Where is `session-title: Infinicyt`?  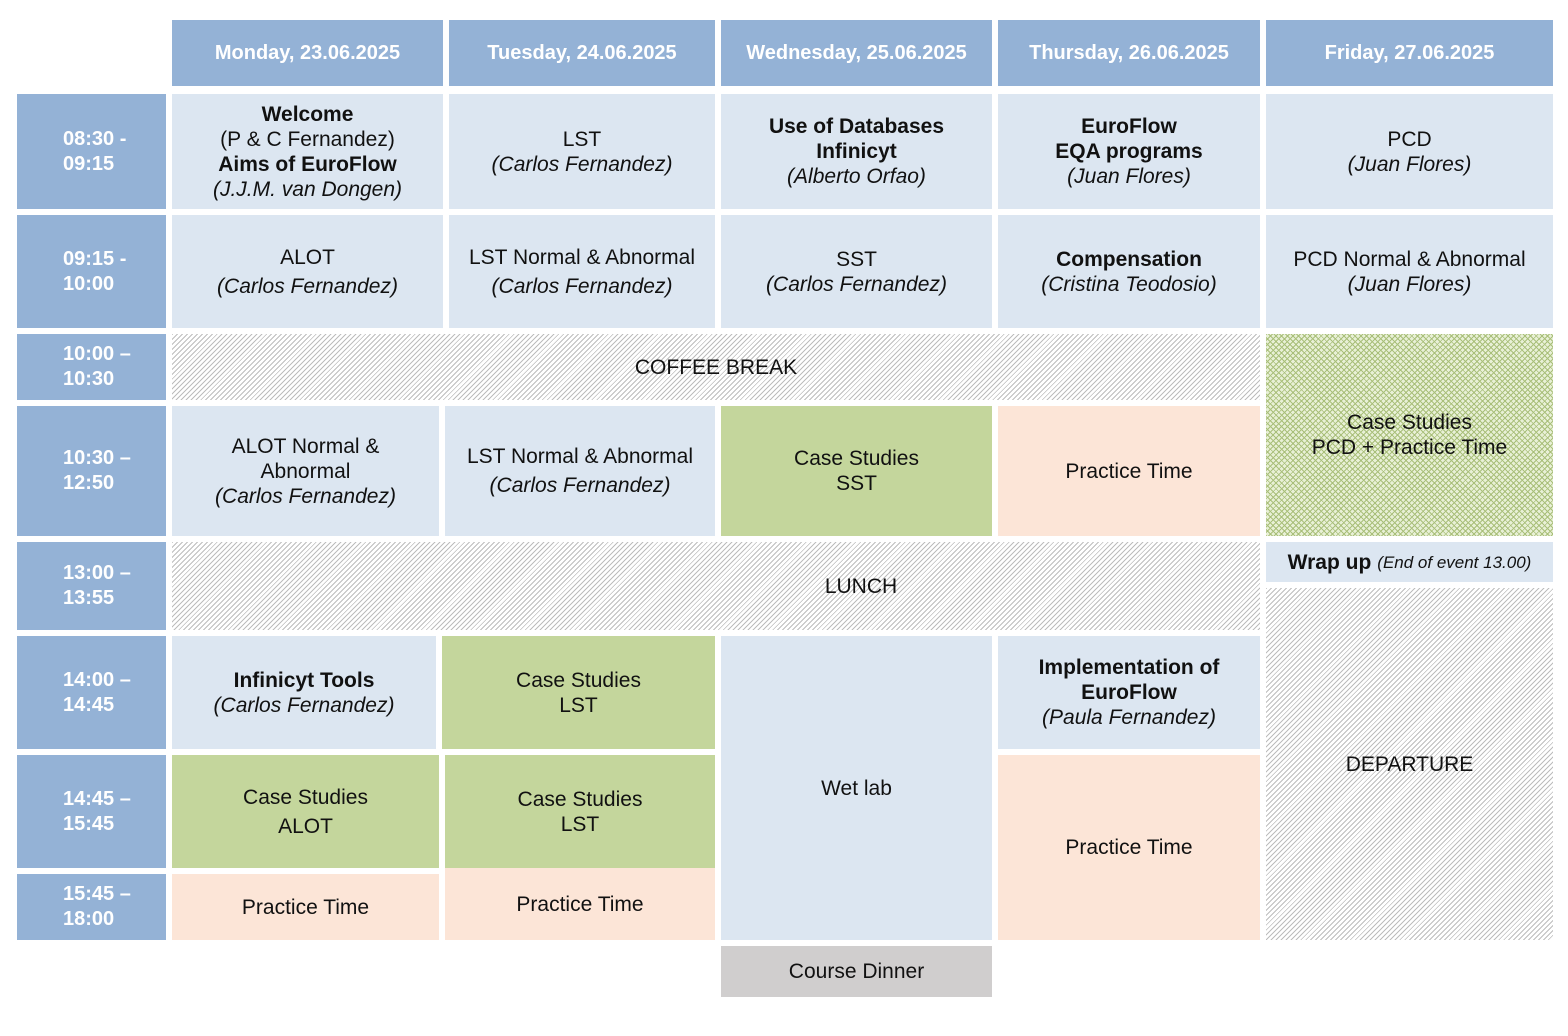
session-title: Infinicyt is located at coordinates (856, 151).